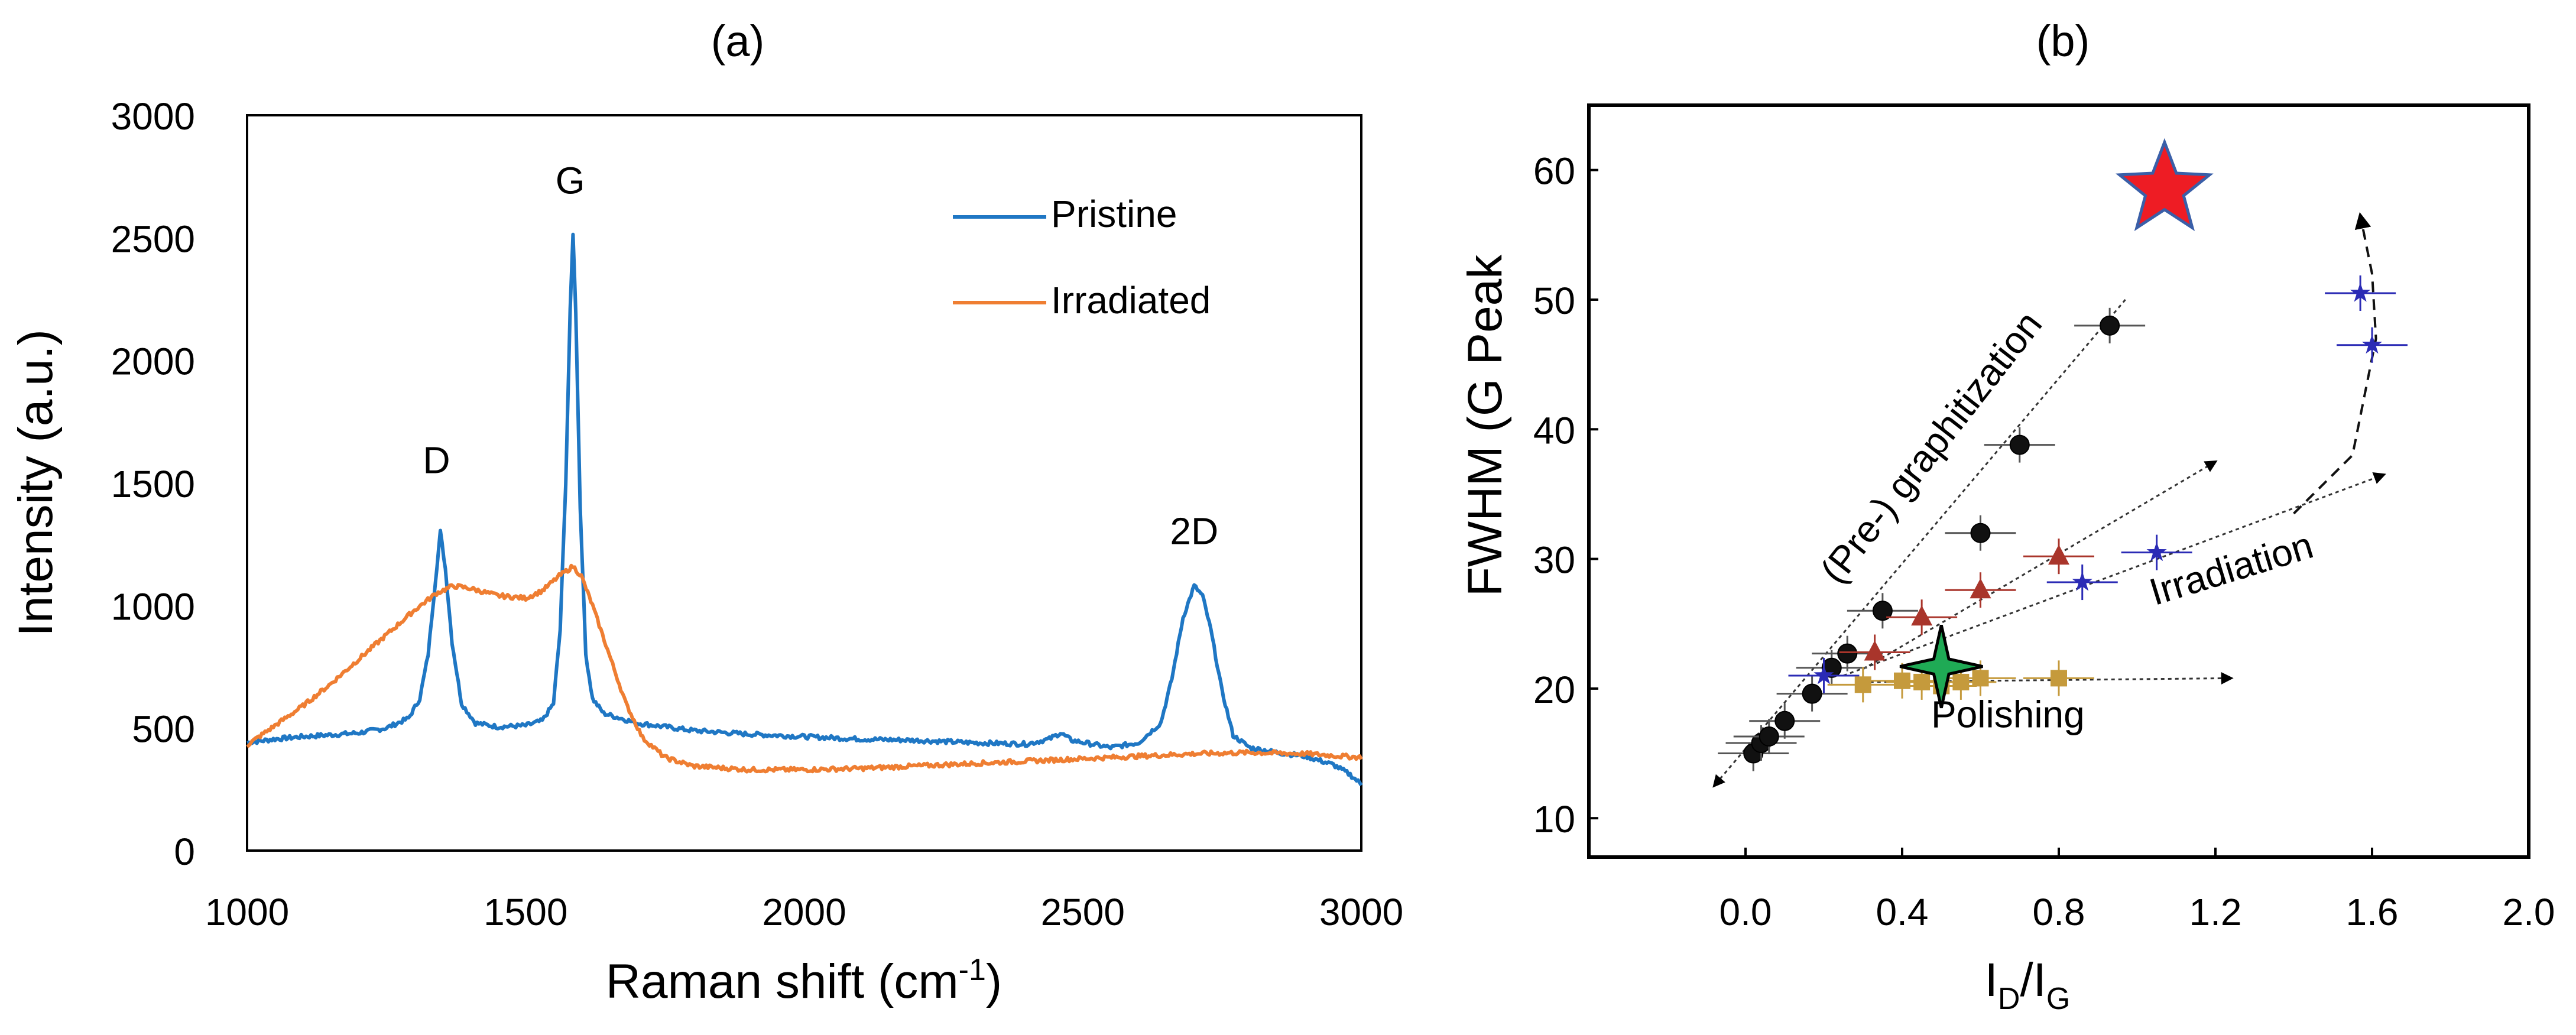  I want to click on panel-a-label: (a), so click(737, 42).